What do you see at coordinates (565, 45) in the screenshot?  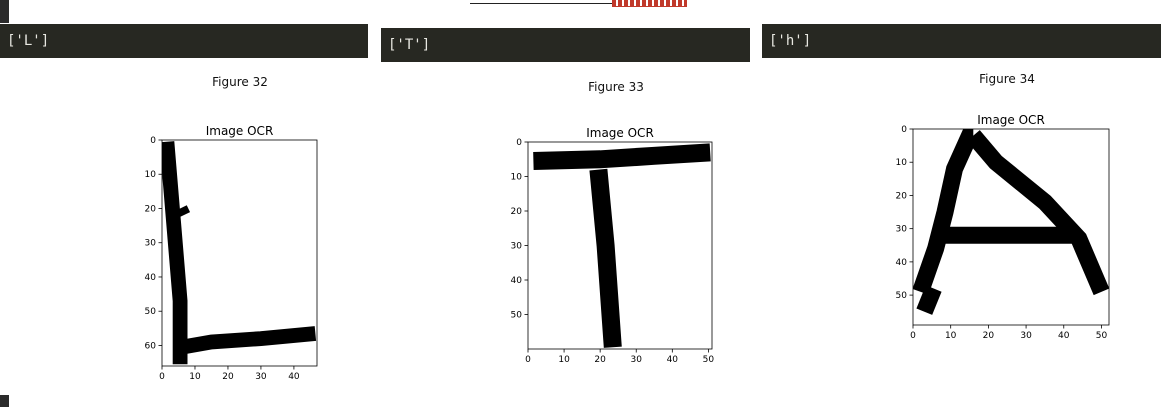 I see `cell-output-text: ['T']` at bounding box center [565, 45].